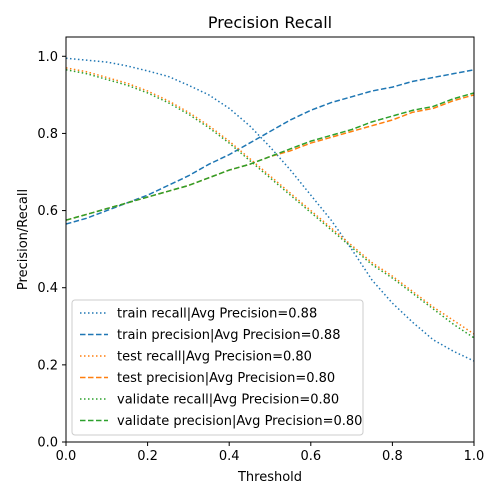 The image size is (500, 500). Describe the element at coordinates (310, 456) in the screenshot. I see `x-tick-label: 0.6` at that location.